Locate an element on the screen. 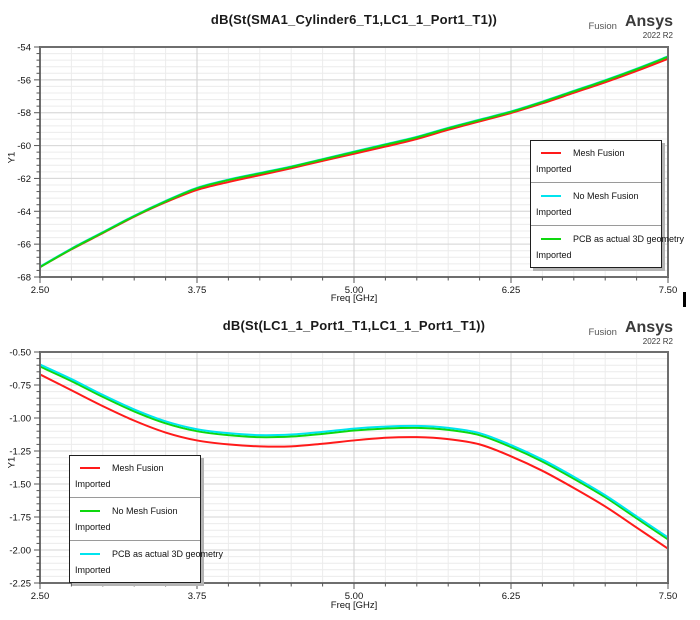 Image resolution: width=700 pixels, height=620 pixels. y-tick-label: -0.75 is located at coordinates (20, 386).